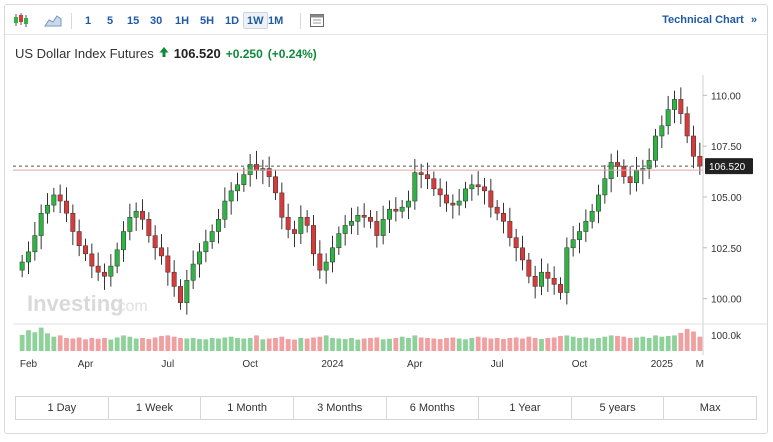  What do you see at coordinates (110, 21) in the screenshot?
I see `timeframe-5: 5` at bounding box center [110, 21].